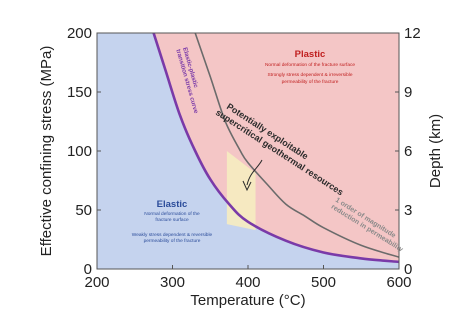  I want to click on elastic-title: Elastic, so click(172, 204).